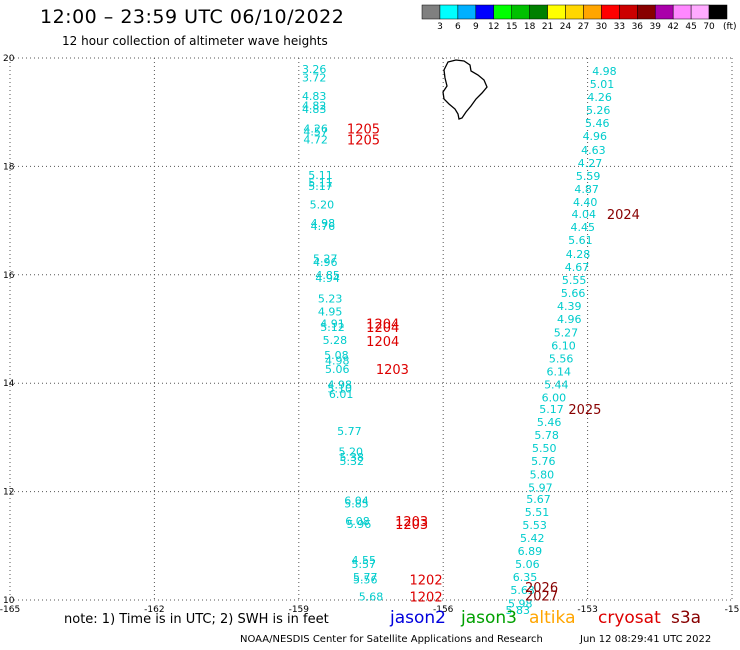  What do you see at coordinates (351, 457) in the screenshot?
I see `wave-height-value: 5.38` at bounding box center [351, 457].